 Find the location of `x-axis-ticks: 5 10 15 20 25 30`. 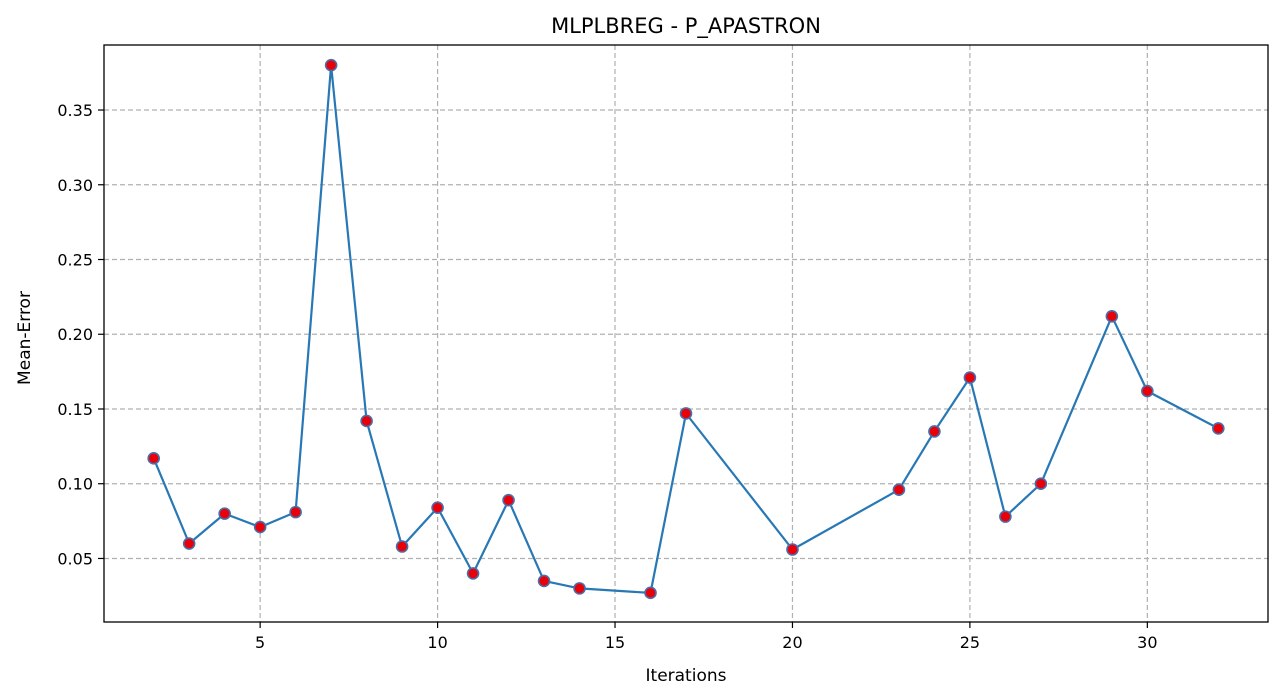

x-axis-ticks: 5 10 15 20 25 30 is located at coordinates (706, 637).